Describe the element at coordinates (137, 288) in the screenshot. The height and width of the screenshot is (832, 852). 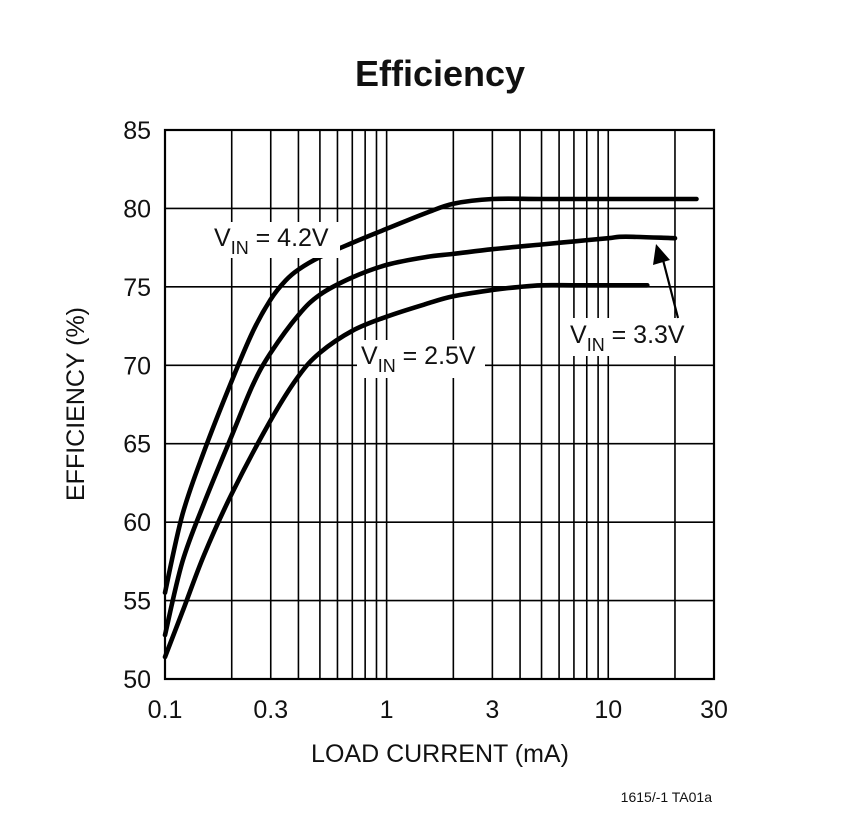
I see `y-tick-label: 75` at that location.